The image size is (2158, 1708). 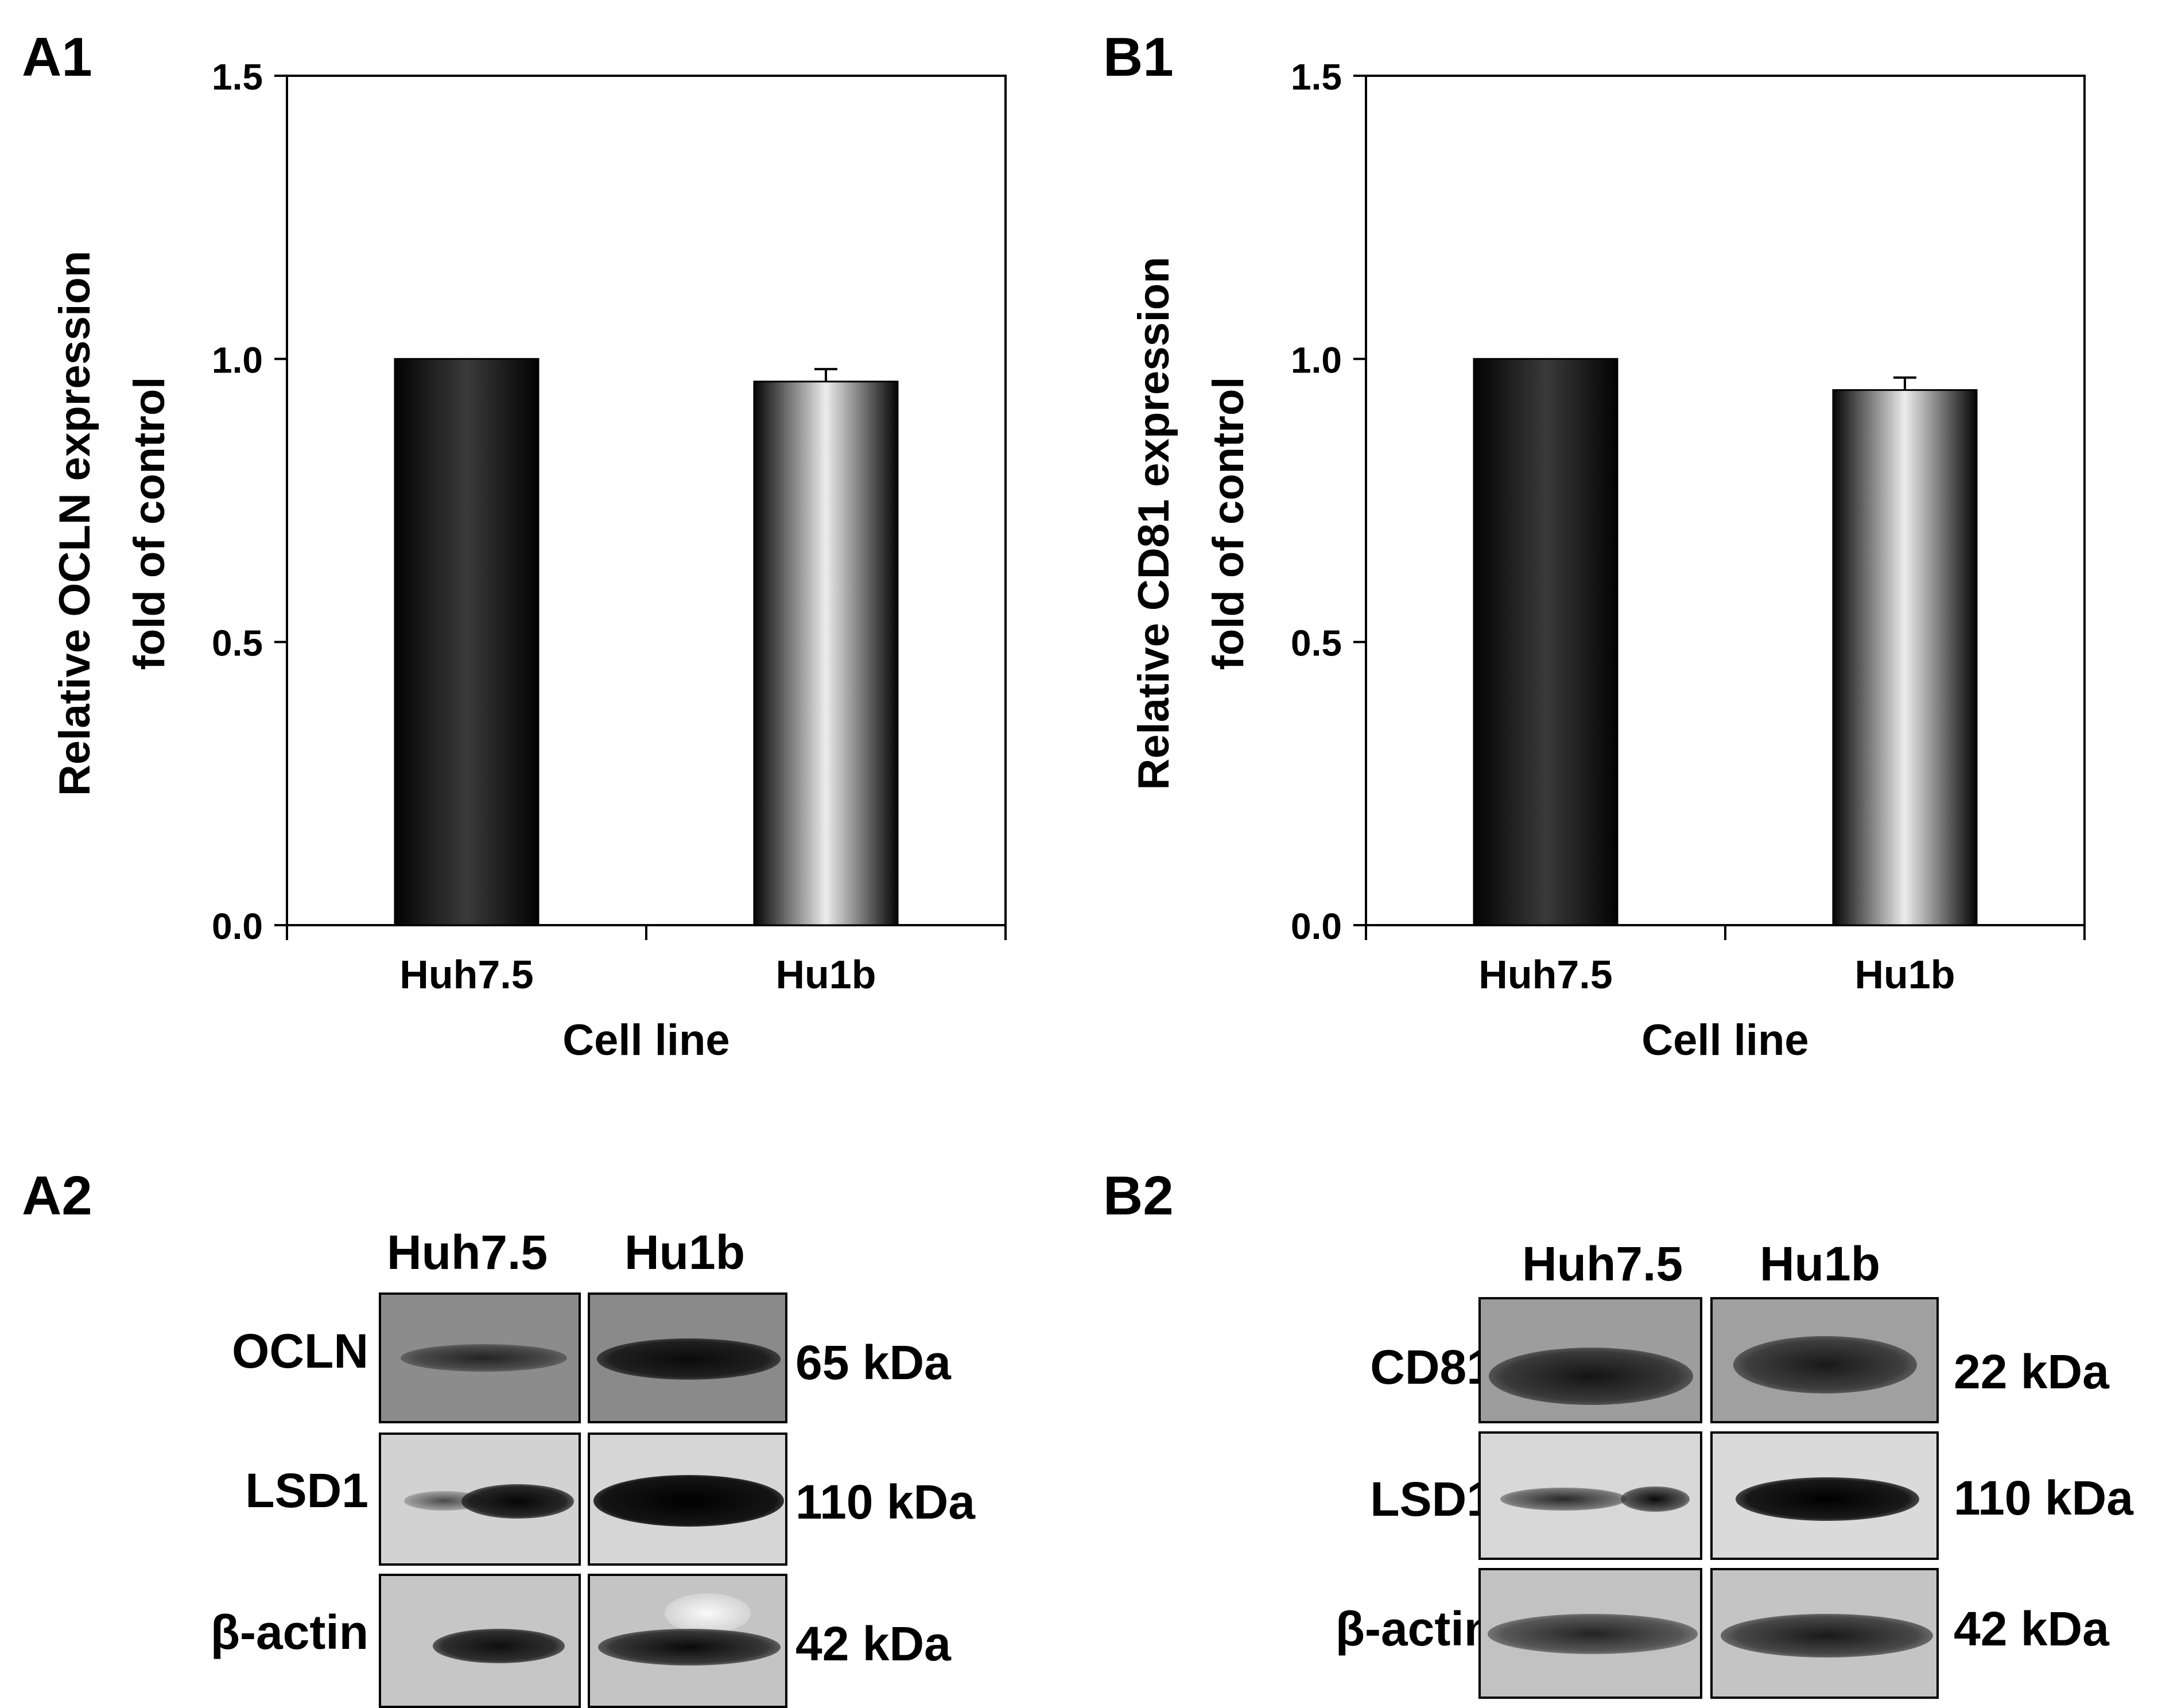 What do you see at coordinates (57, 57) in the screenshot?
I see `panel-label-a1: A1` at bounding box center [57, 57].